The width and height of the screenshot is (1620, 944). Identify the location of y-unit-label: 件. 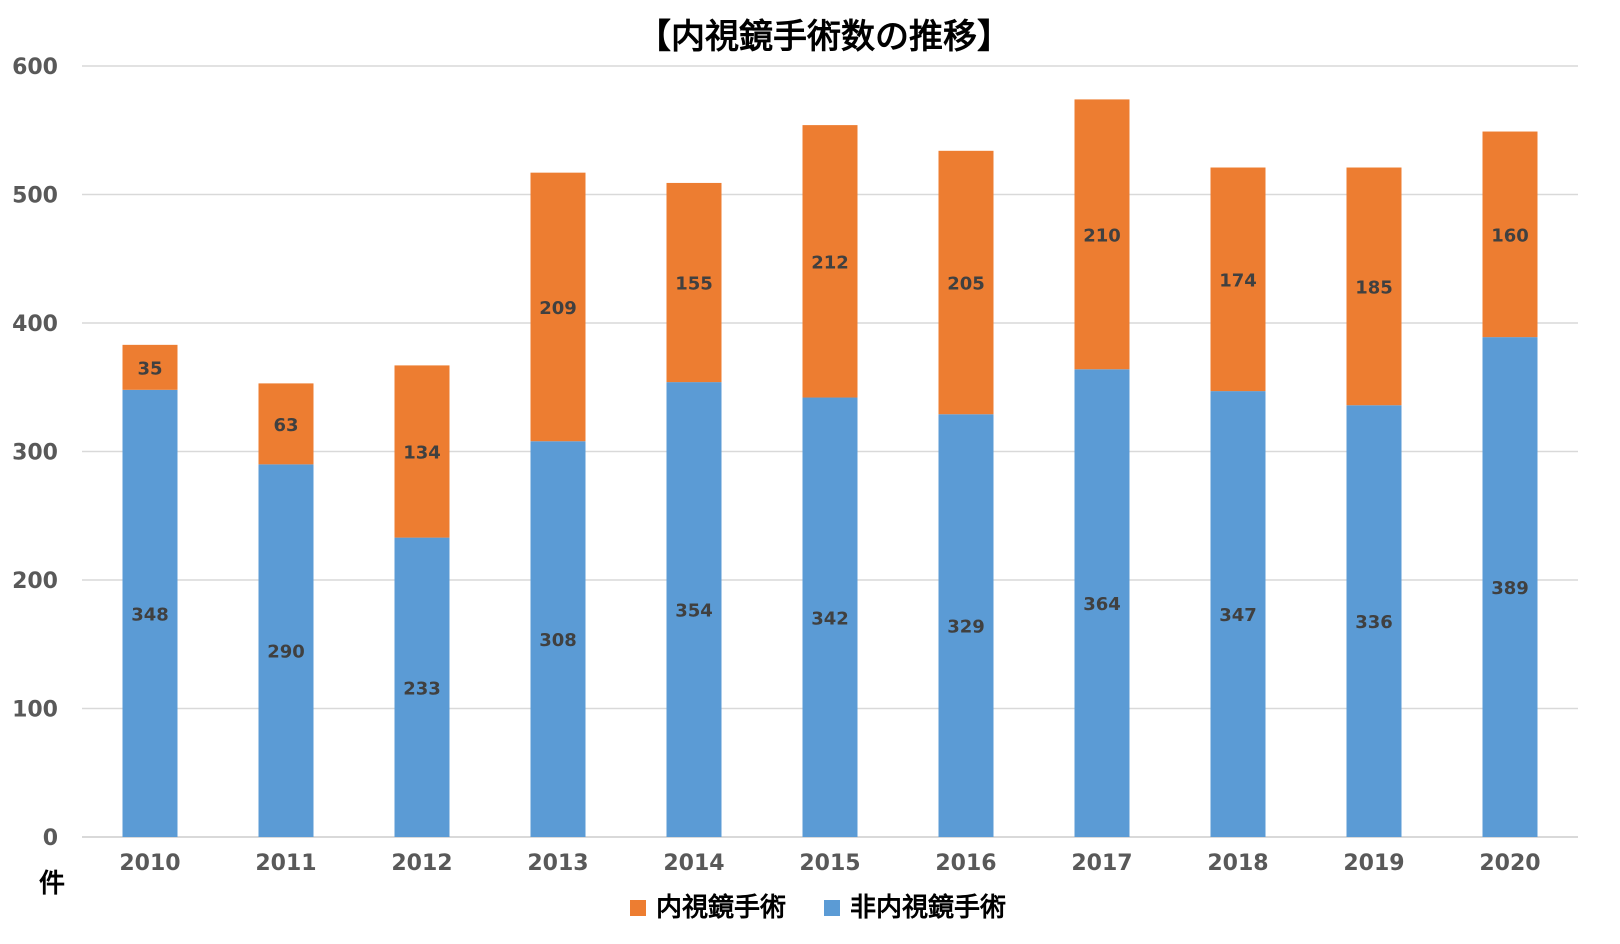
(52, 884).